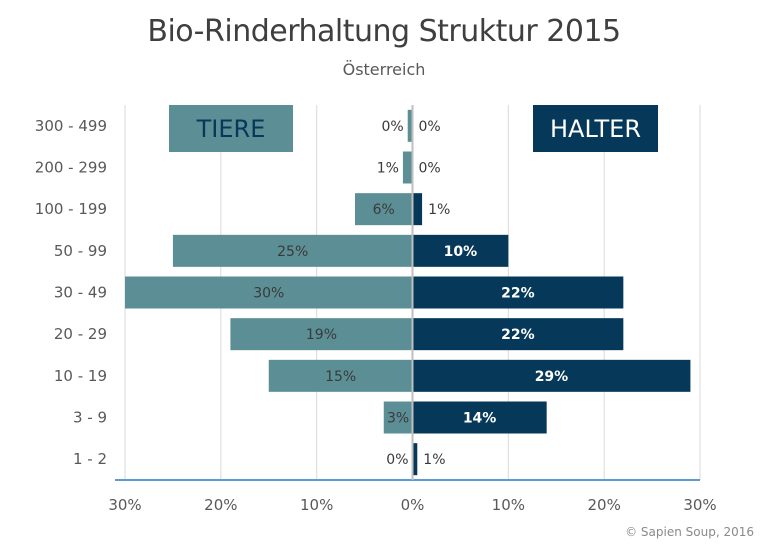 Image resolution: width=768 pixels, height=550 pixels. What do you see at coordinates (90, 459) in the screenshot?
I see `category-label: 1 - 2` at bounding box center [90, 459].